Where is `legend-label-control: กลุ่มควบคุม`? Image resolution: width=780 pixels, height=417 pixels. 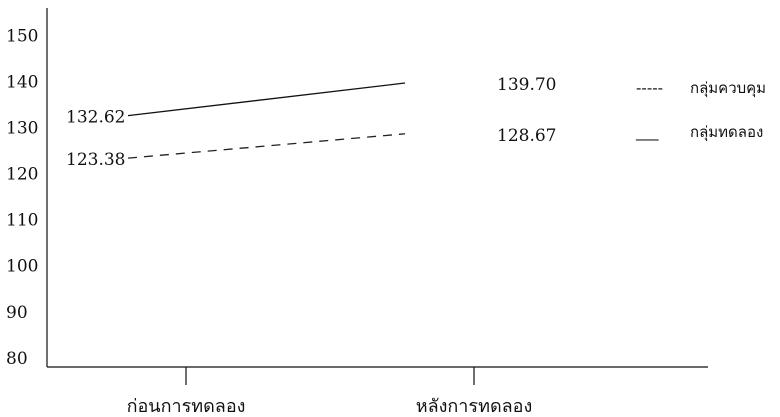 legend-label-control: กลุ่มควบคุม is located at coordinates (728, 88).